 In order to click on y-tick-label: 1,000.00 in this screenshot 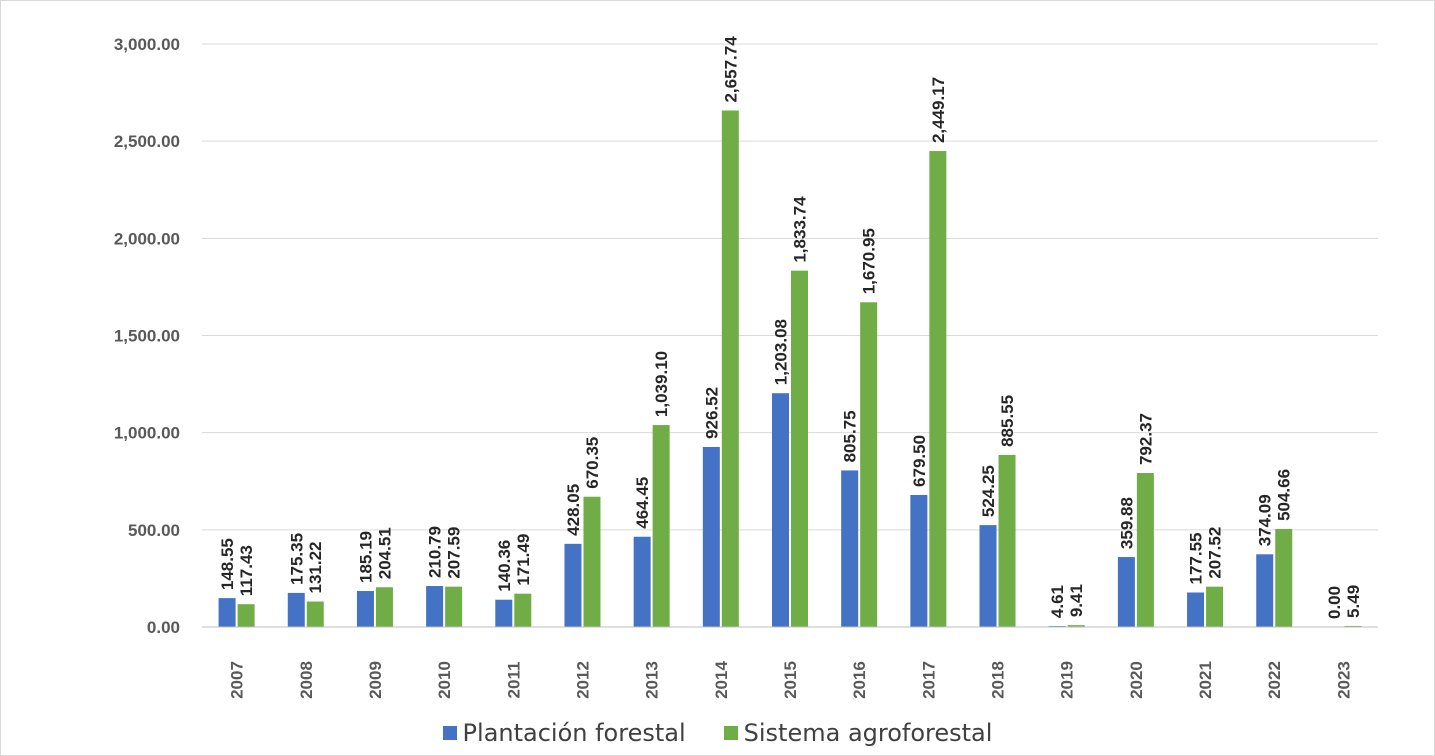, I will do `click(147, 433)`.